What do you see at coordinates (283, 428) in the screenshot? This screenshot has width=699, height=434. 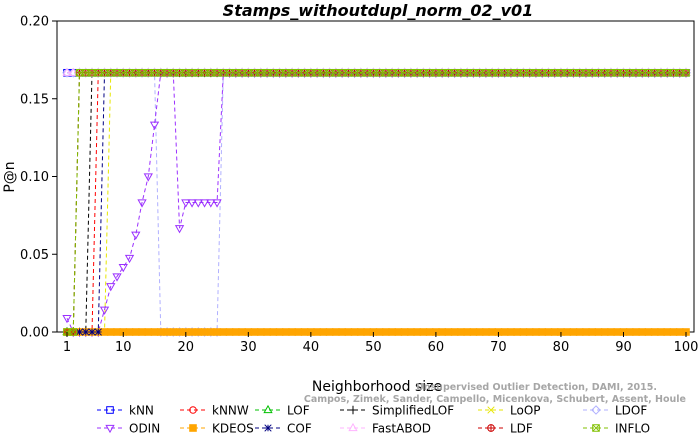 I see `legend-item-cof: COF` at bounding box center [283, 428].